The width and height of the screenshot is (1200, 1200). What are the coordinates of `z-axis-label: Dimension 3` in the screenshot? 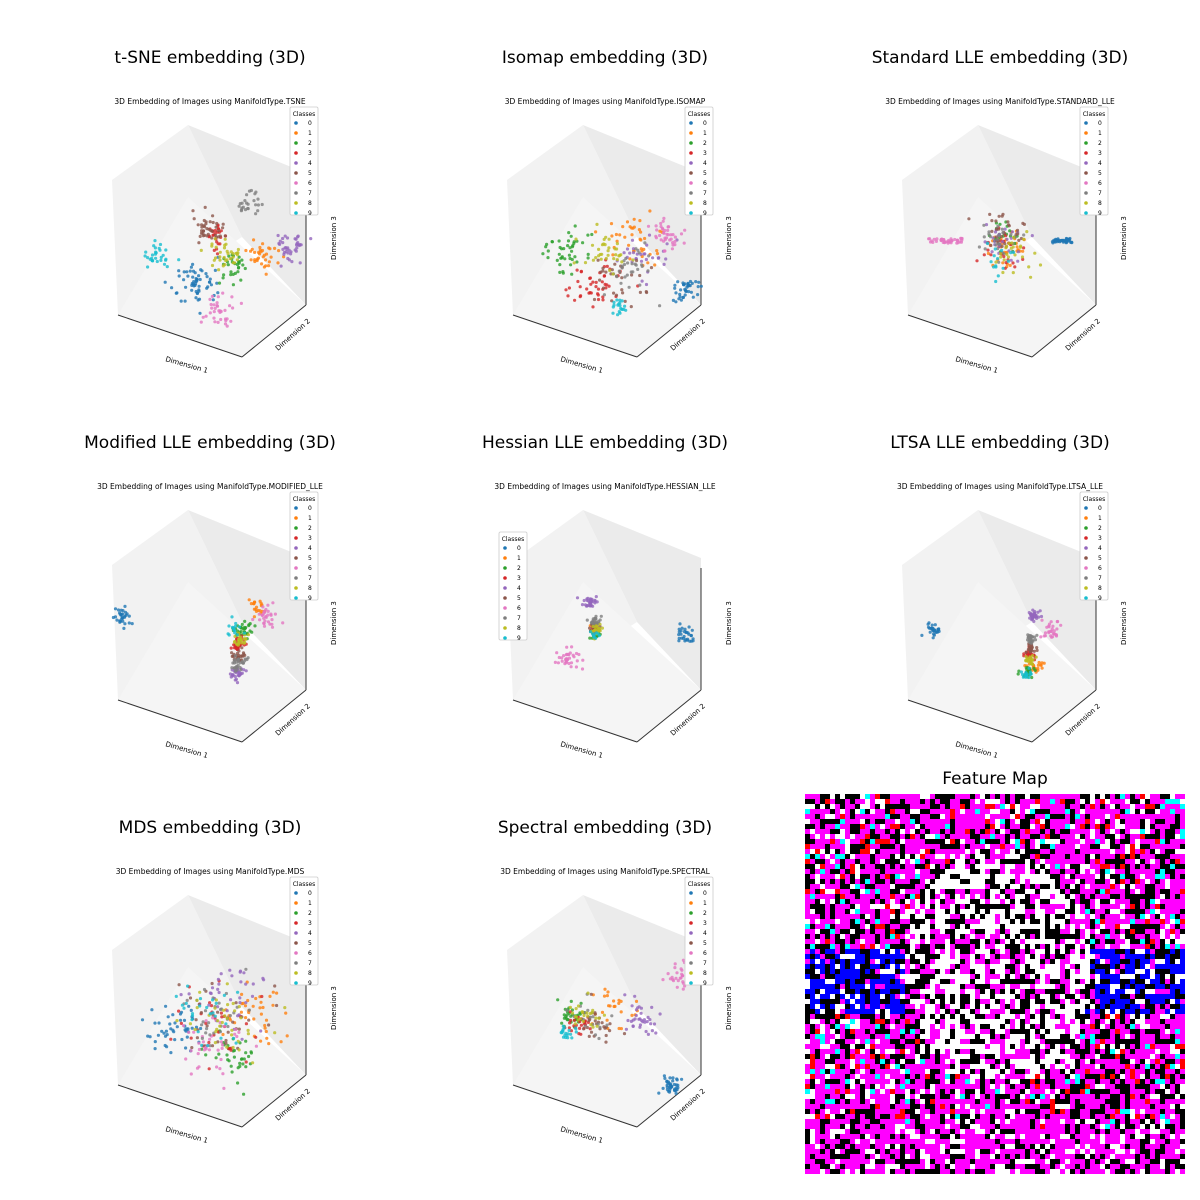 It's located at (1124, 623).